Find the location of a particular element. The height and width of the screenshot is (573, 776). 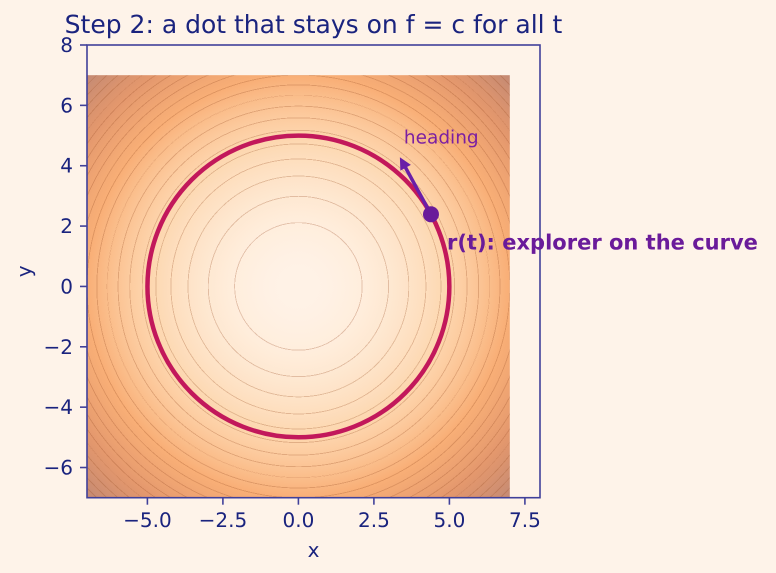

y-axis-title: y is located at coordinates (24, 271).